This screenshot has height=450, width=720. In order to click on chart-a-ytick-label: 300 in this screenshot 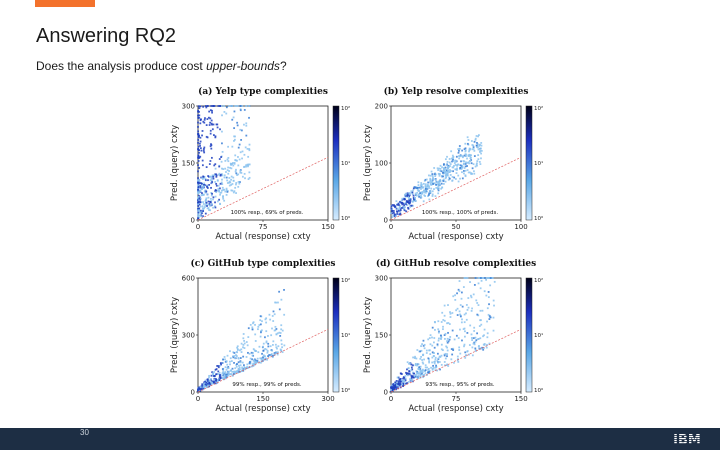, I will do `click(188, 107)`.